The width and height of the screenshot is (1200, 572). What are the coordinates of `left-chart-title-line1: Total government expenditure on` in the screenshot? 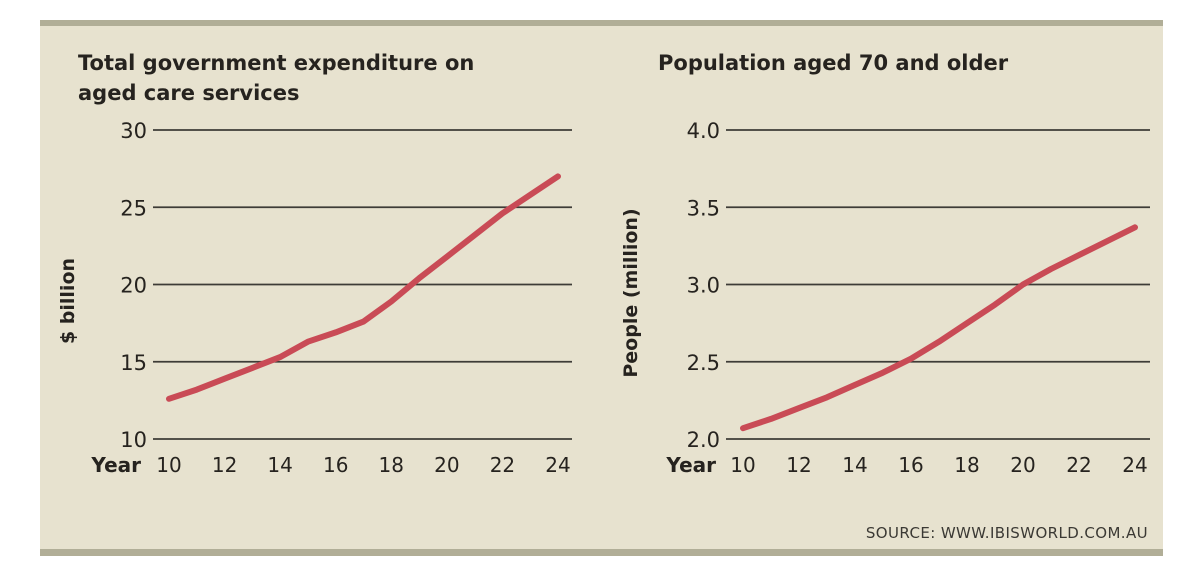 It's located at (276, 63).